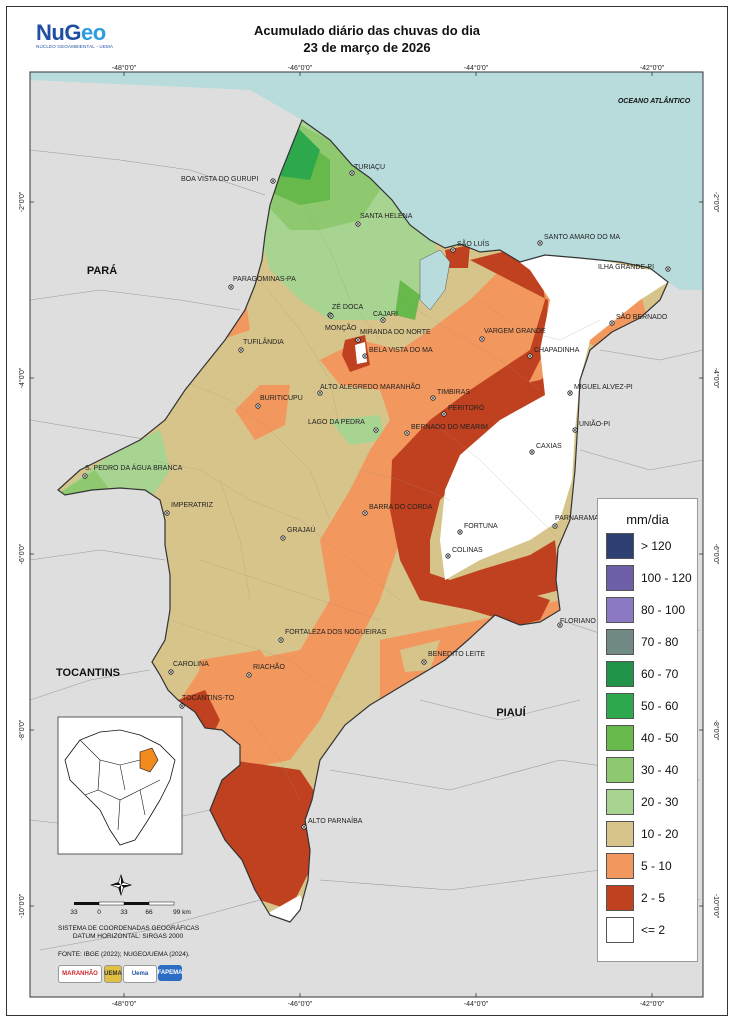  What do you see at coordinates (401, 350) in the screenshot?
I see `city-label: BELA VISTA DO MA` at bounding box center [401, 350].